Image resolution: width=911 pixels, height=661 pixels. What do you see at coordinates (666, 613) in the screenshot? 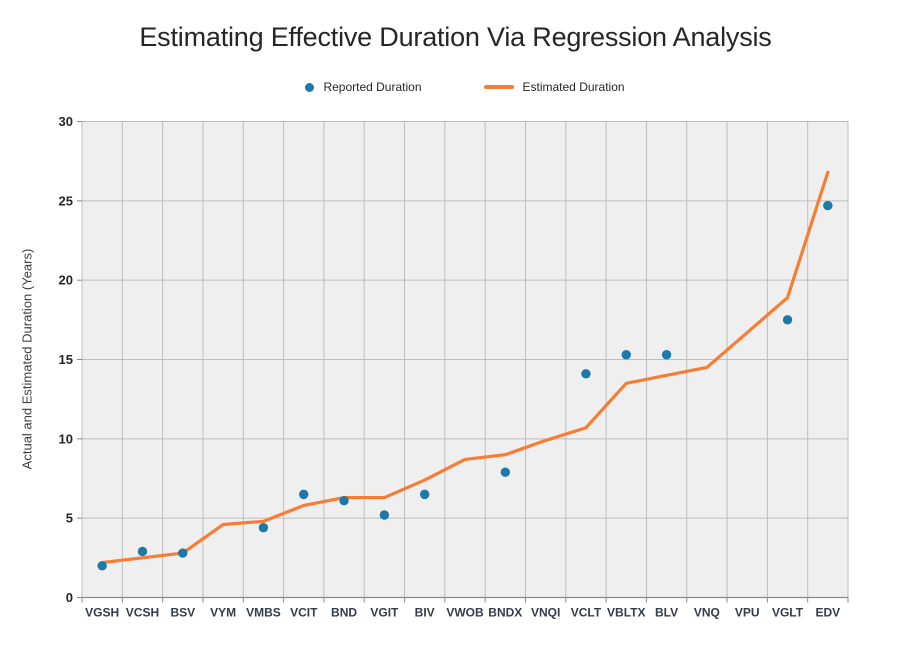
I see `svg-text: BLV` at bounding box center [666, 613].